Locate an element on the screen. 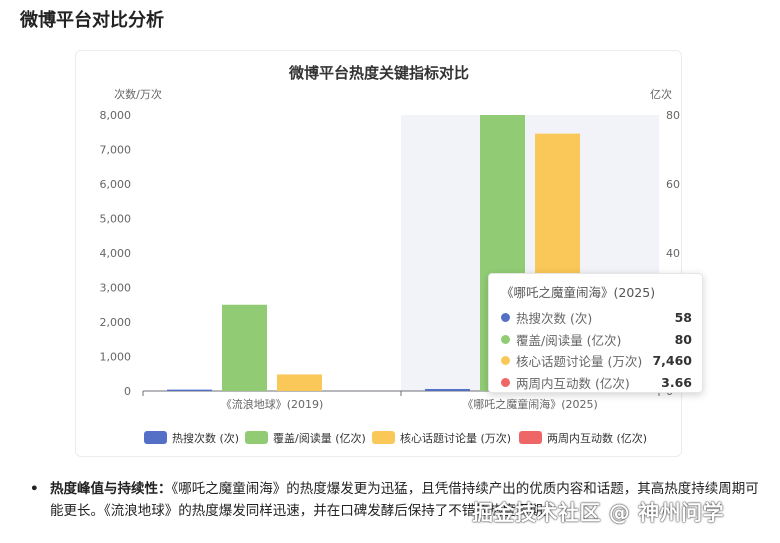 The image size is (780, 543). tooltip-value: 3.66 is located at coordinates (676, 382).